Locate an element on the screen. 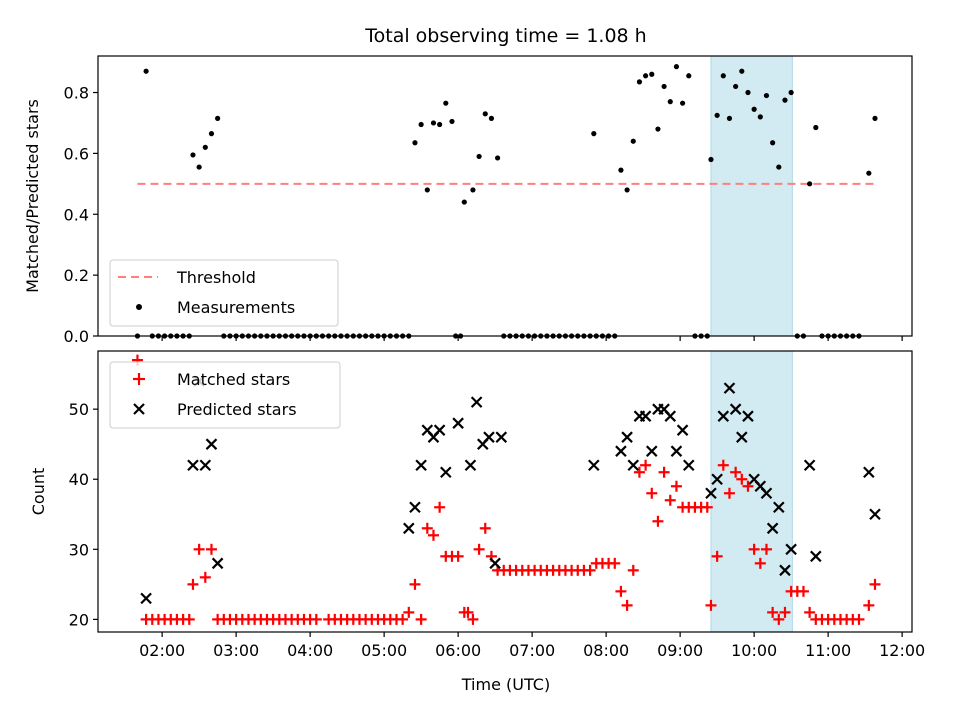  bottom-y-tick-label: 40 is located at coordinates (79, 479).